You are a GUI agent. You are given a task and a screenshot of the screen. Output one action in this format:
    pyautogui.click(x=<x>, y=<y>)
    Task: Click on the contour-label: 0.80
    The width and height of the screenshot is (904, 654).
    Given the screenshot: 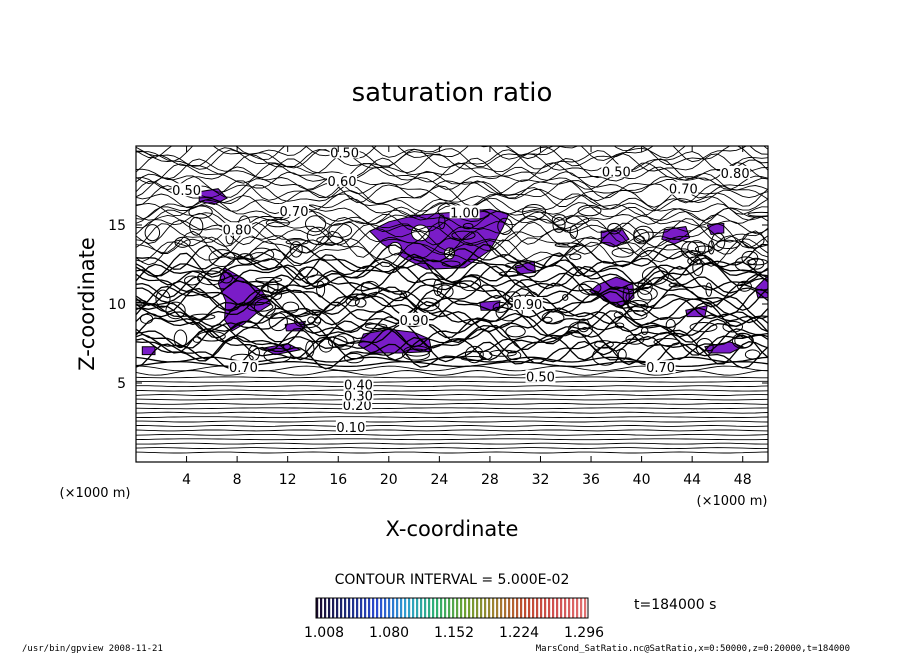 What is the action you would take?
    pyautogui.click(x=237, y=231)
    